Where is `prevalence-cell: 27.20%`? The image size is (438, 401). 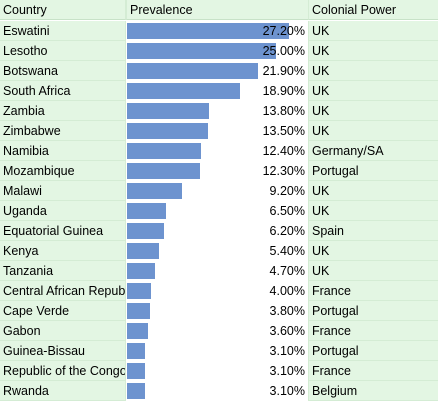 prevalence-cell: 27.20% is located at coordinates (217, 31).